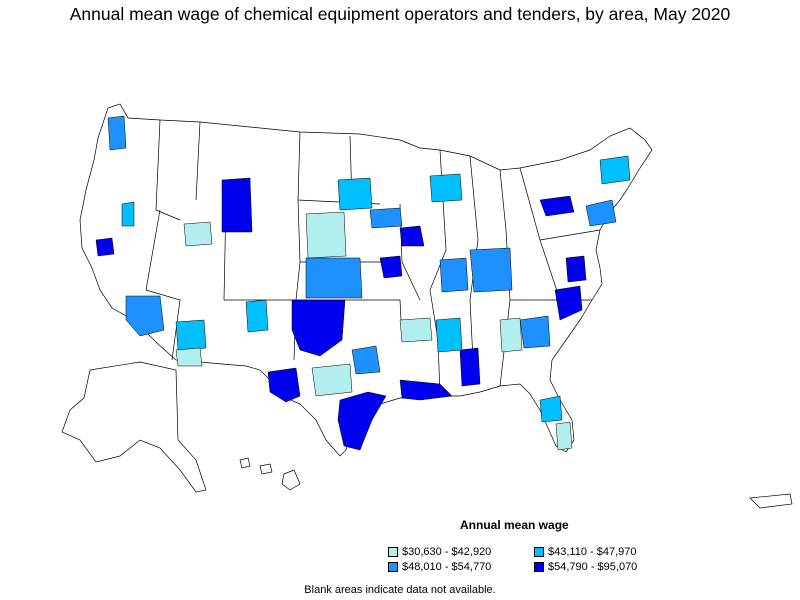 Image resolution: width=800 pixels, height=600 pixels. I want to click on hawaii-islands, so click(270, 474).